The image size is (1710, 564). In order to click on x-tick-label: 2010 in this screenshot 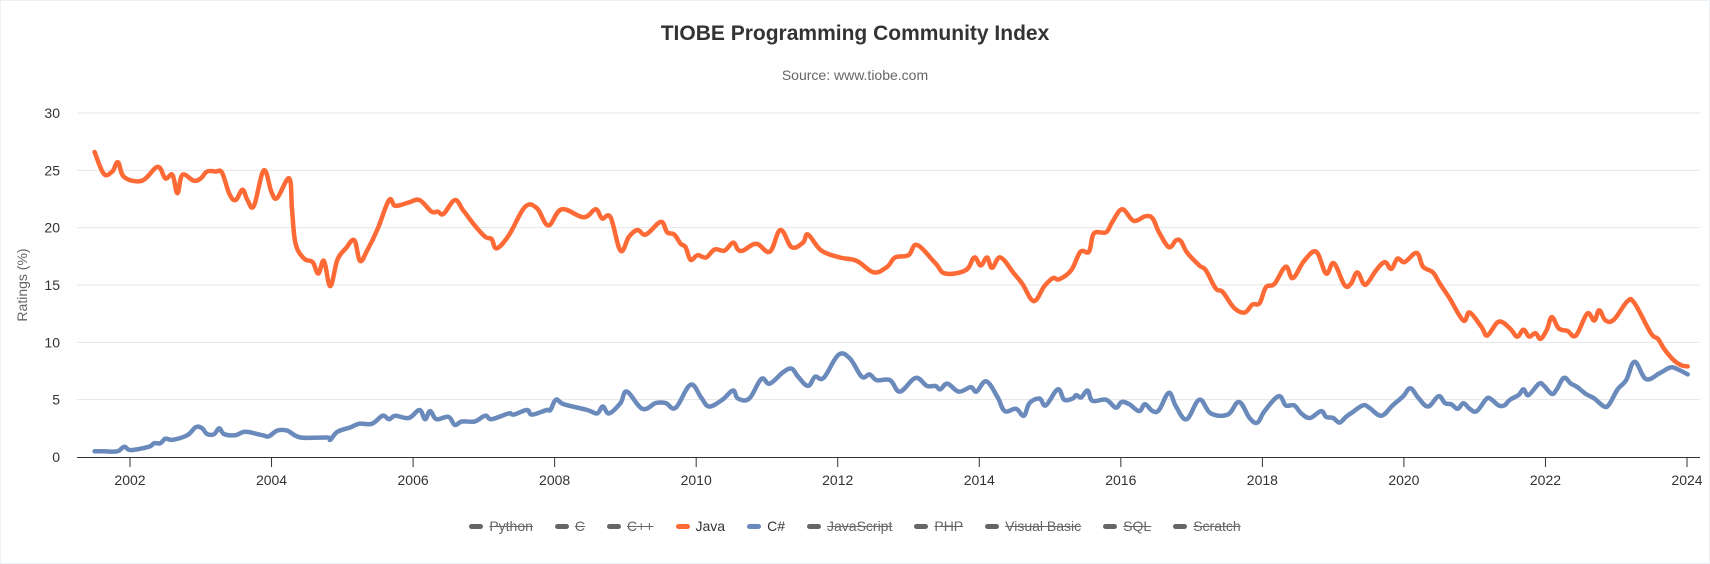, I will do `click(696, 480)`.